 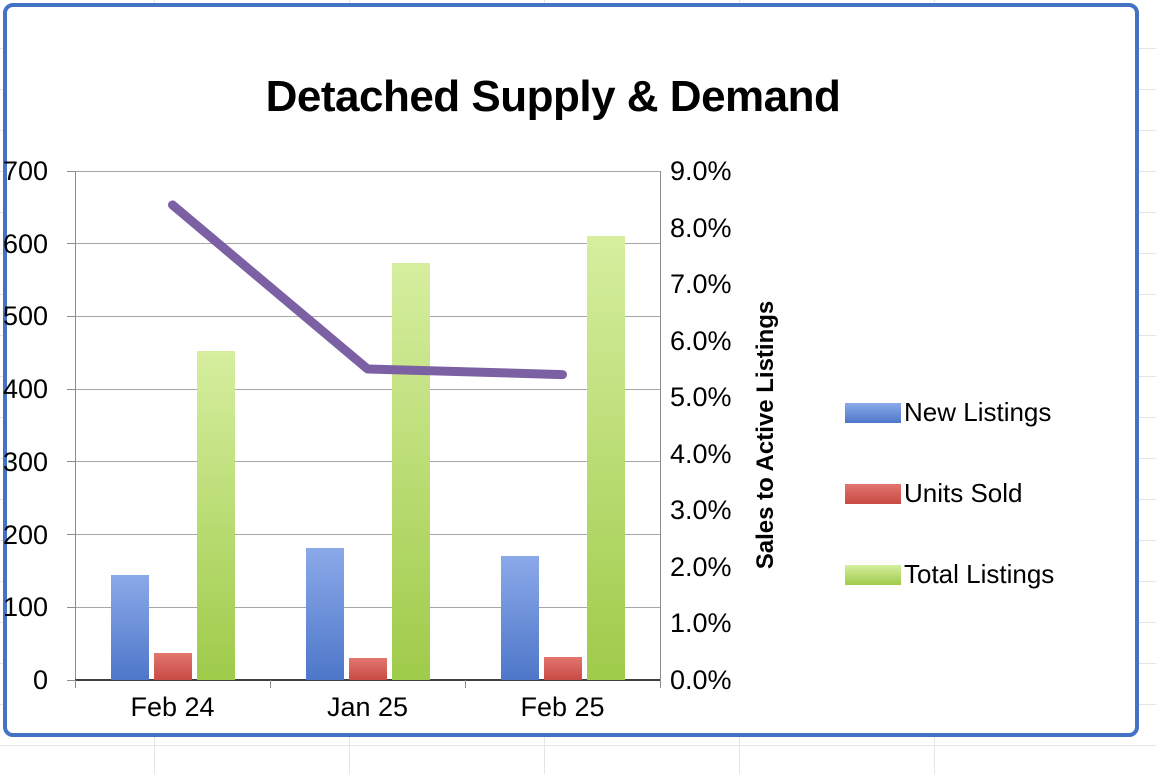 What do you see at coordinates (40, 680) in the screenshot?
I see `left-axis-tick-label: 0` at bounding box center [40, 680].